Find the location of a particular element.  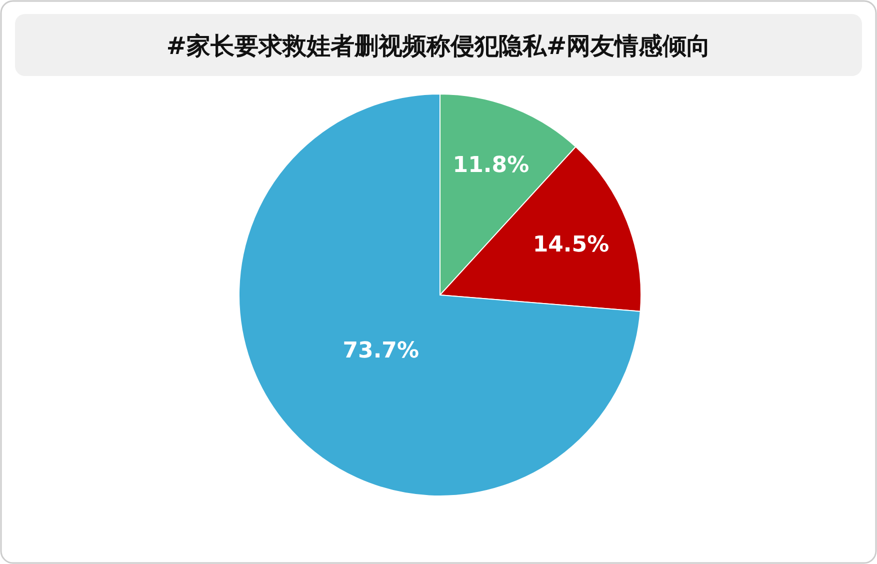

chart-title: #家长要求救娃者删视频称侵犯隐私#网友情感倾向 is located at coordinates (438, 46).